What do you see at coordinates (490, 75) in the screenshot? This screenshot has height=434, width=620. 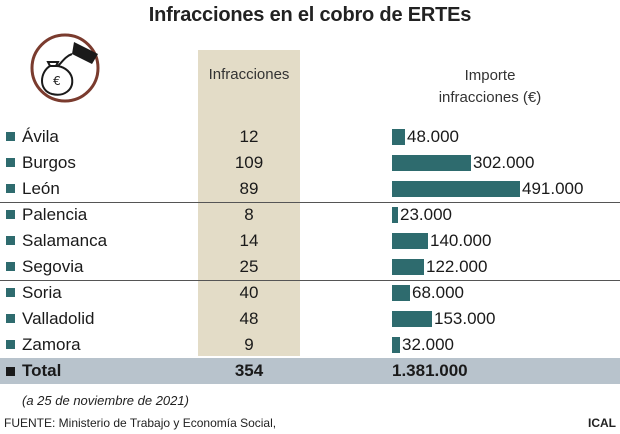 I see `header-importe-line1: Importe` at bounding box center [490, 75].